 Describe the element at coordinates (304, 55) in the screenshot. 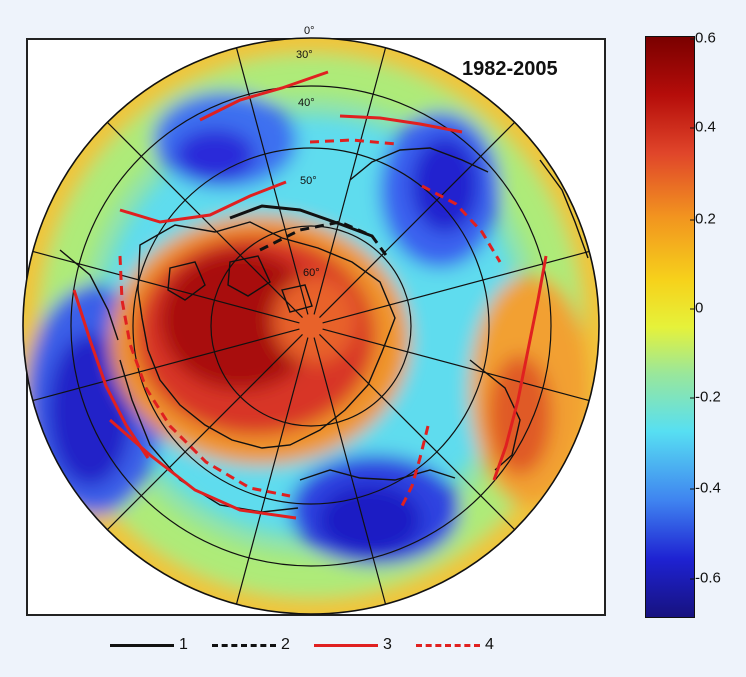

I see `lat-label-30: 30°` at that location.